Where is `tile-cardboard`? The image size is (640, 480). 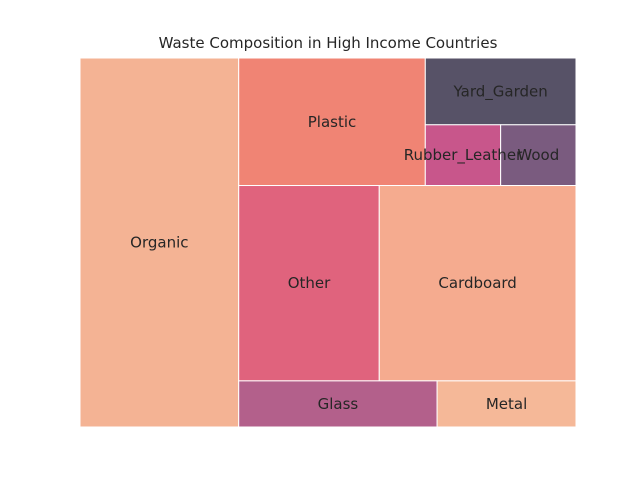 tile-cardboard is located at coordinates (477, 283).